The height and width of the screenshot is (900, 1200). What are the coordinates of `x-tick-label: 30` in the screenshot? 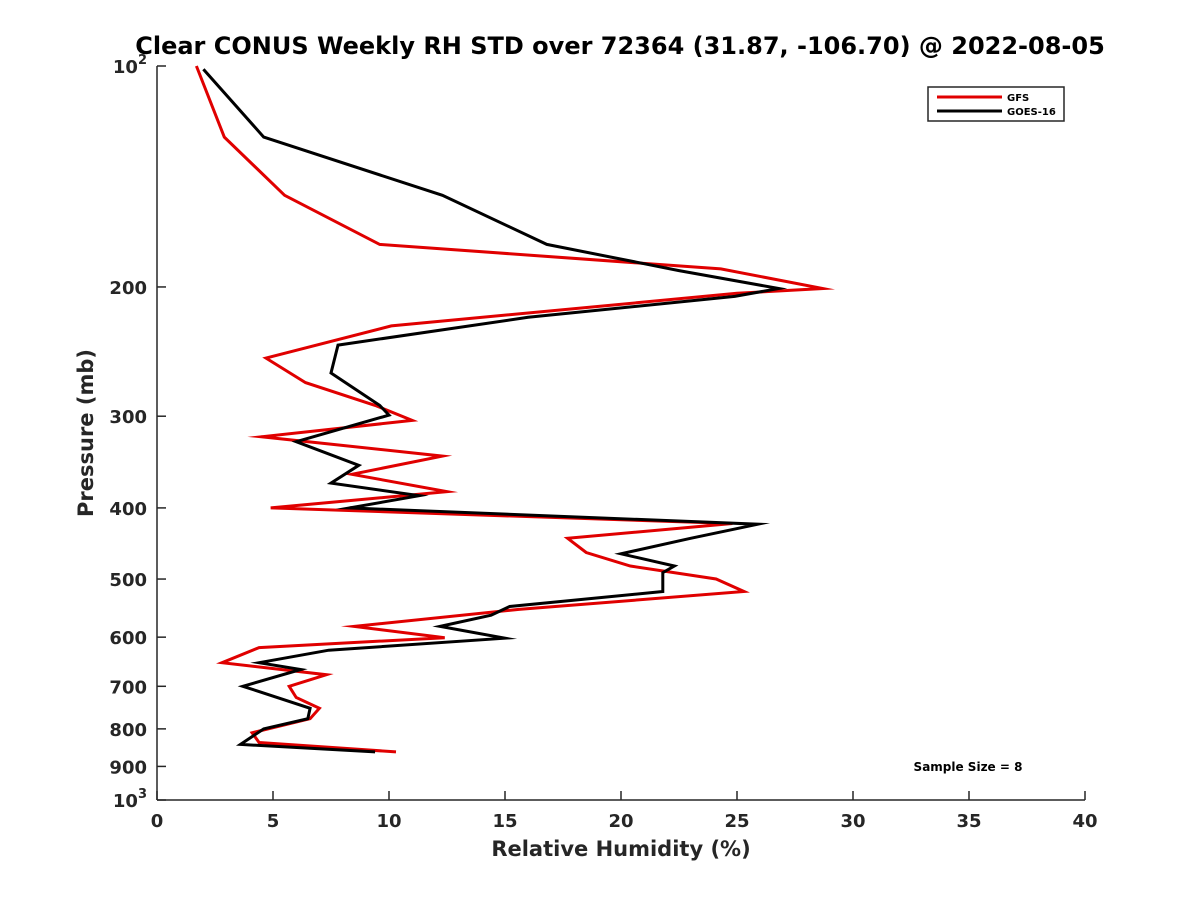 It's located at (852, 821).